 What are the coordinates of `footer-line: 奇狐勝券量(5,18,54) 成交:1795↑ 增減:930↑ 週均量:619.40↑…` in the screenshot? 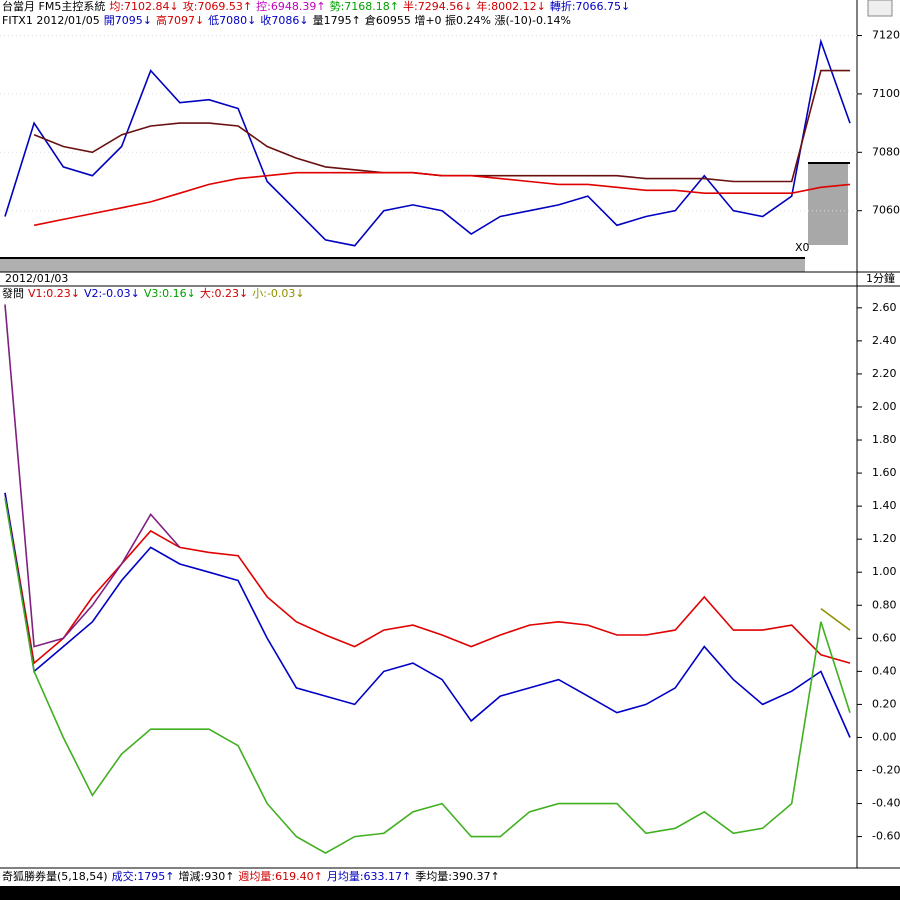 It's located at (251, 876).